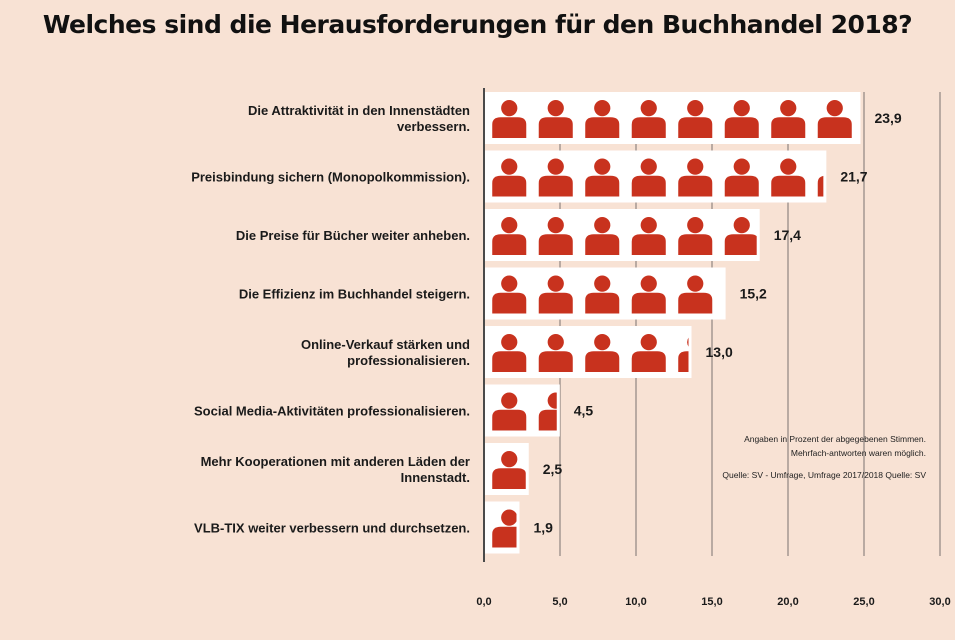 Image resolution: width=955 pixels, height=640 pixels. Describe the element at coordinates (719, 352) in the screenshot. I see `value-label: 13,0` at that location.